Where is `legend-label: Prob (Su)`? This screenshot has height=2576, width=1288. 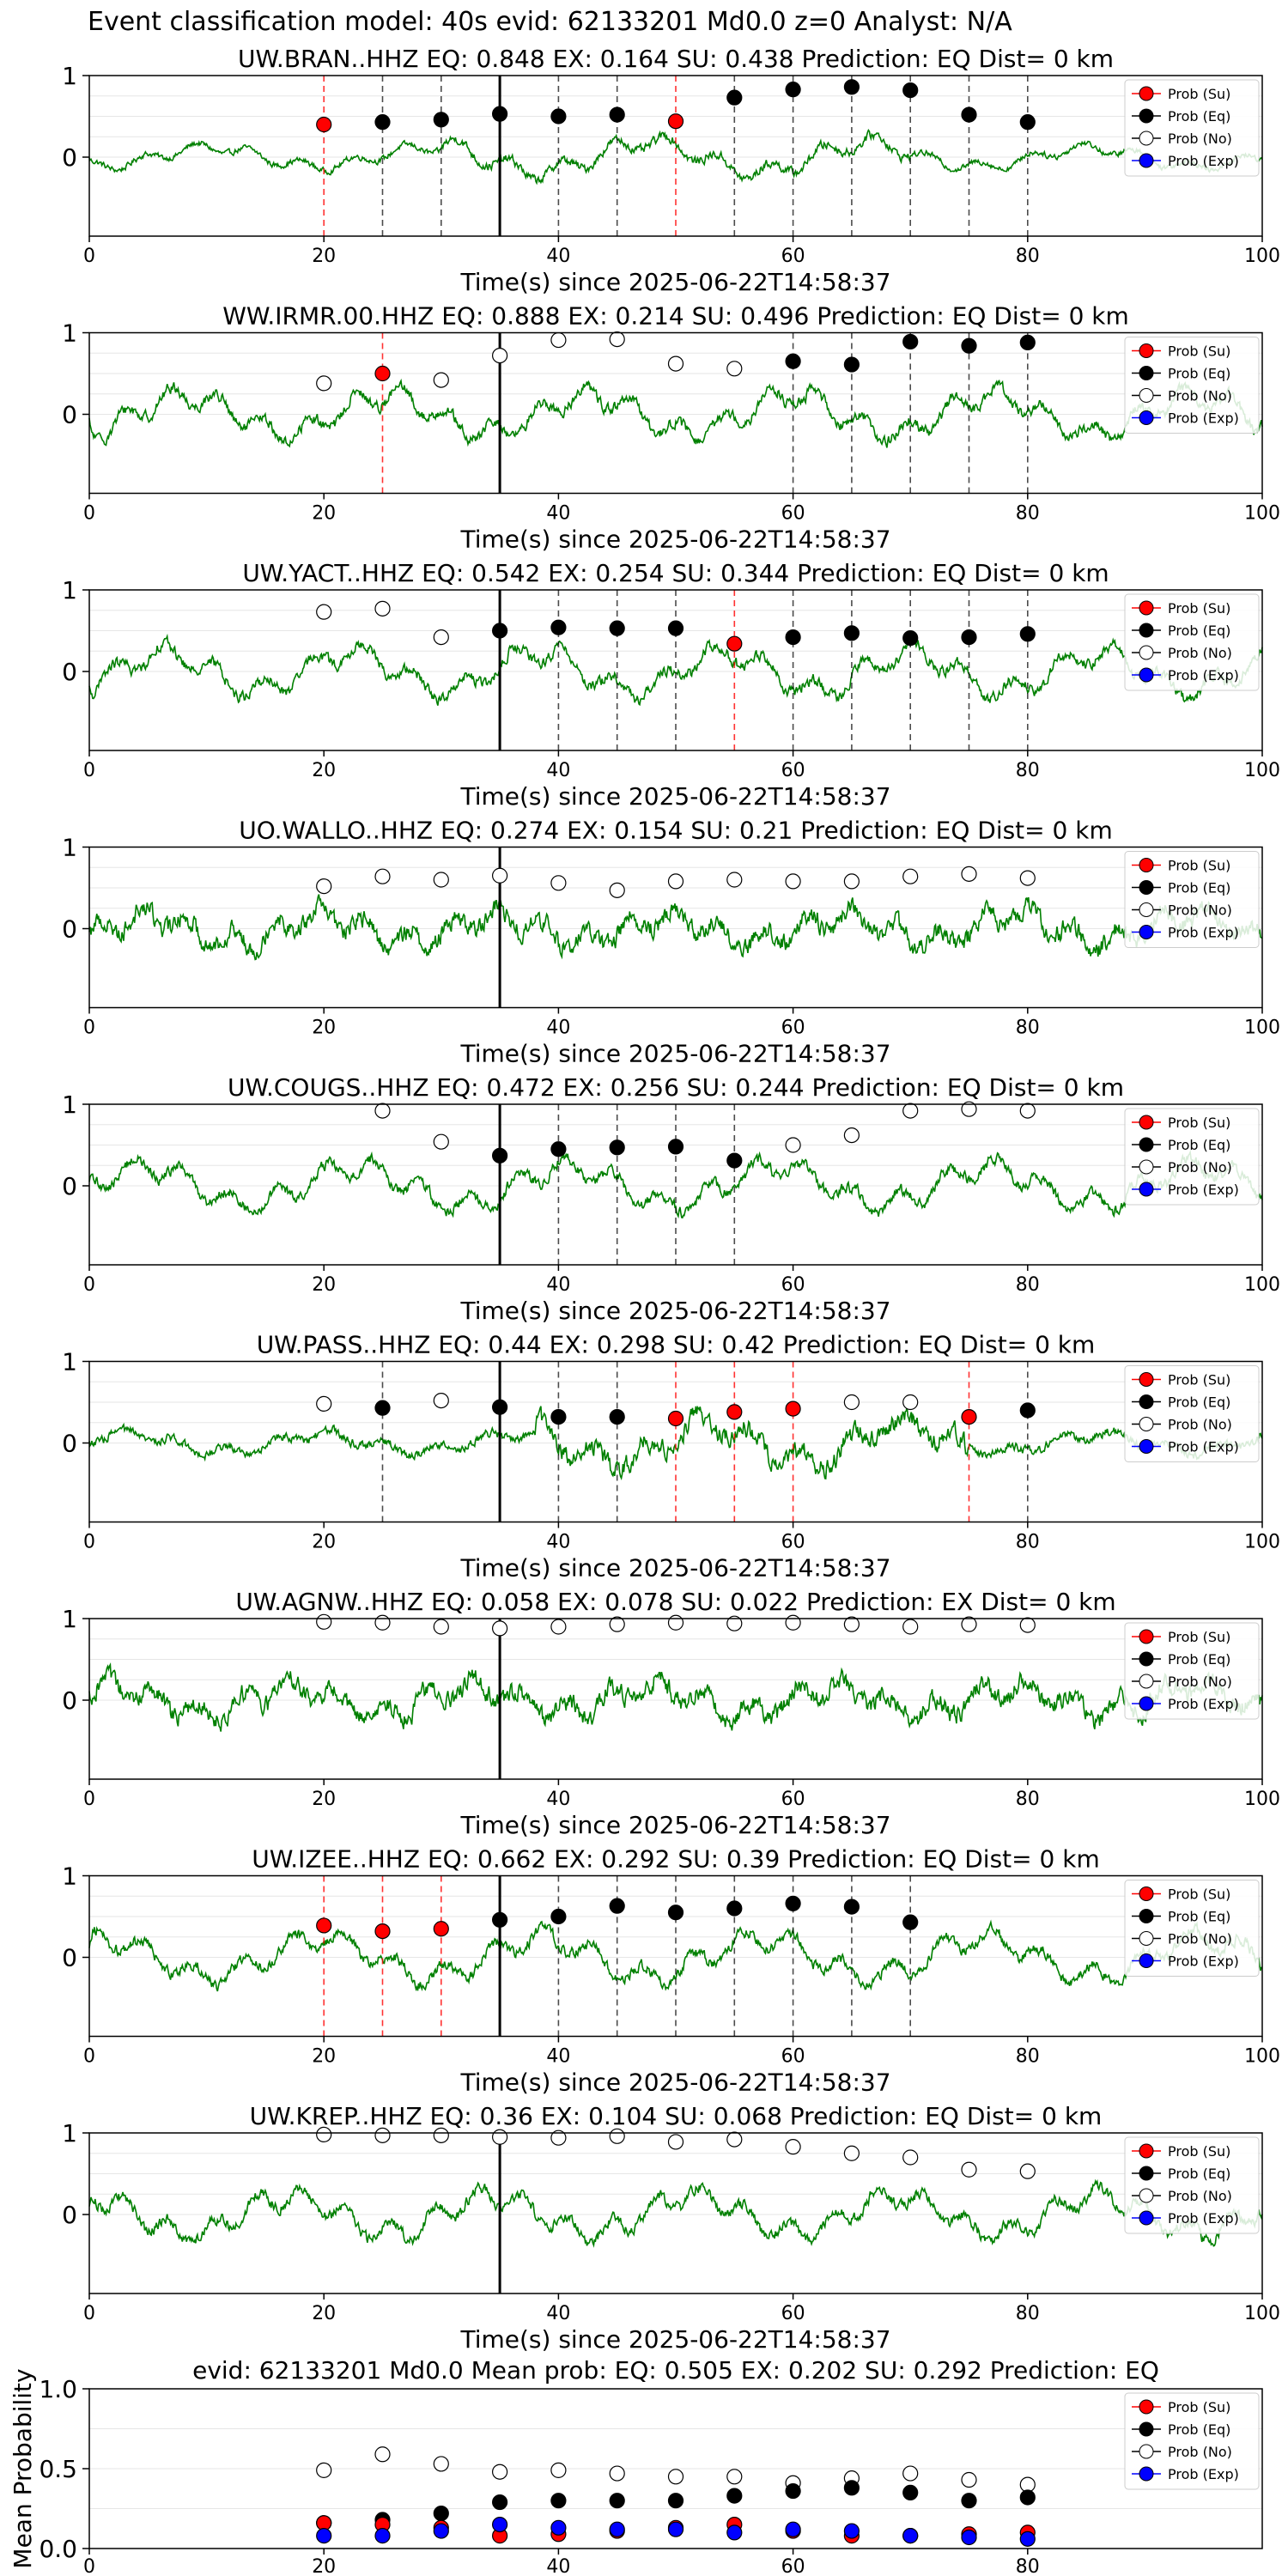 legend-label: Prob (Su) is located at coordinates (1199, 2151).